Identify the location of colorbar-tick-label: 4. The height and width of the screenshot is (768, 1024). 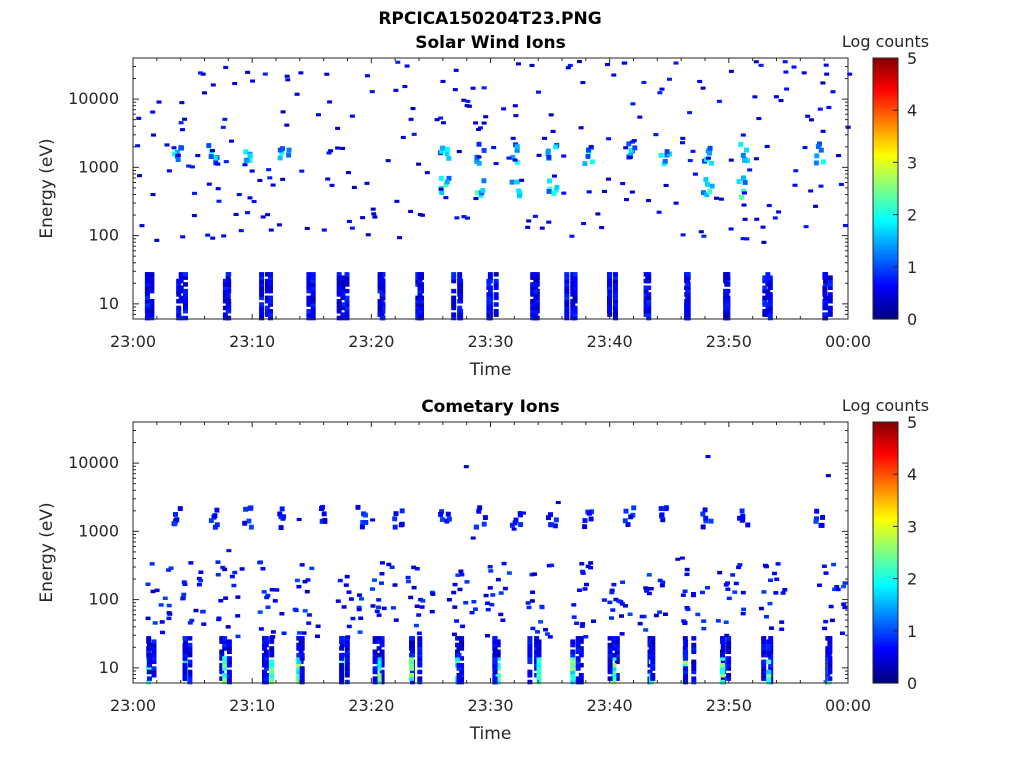
(912, 110).